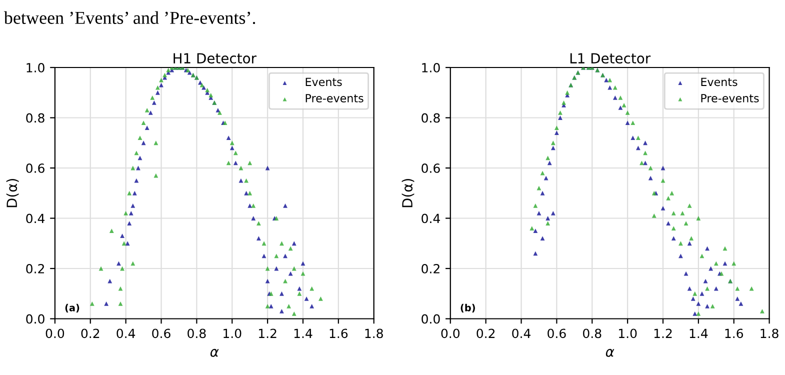 The width and height of the screenshot is (785, 375). Describe the element at coordinates (730, 98) in the screenshot. I see `legend-label: Pre-events` at that location.